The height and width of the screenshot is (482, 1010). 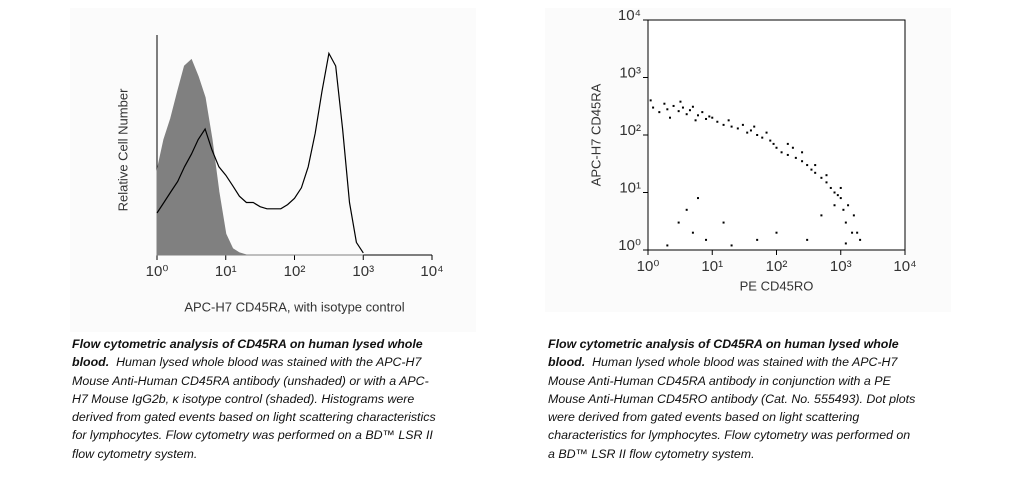 What do you see at coordinates (630, 72) in the screenshot?
I see `y-tick-label: 10³` at bounding box center [630, 72].